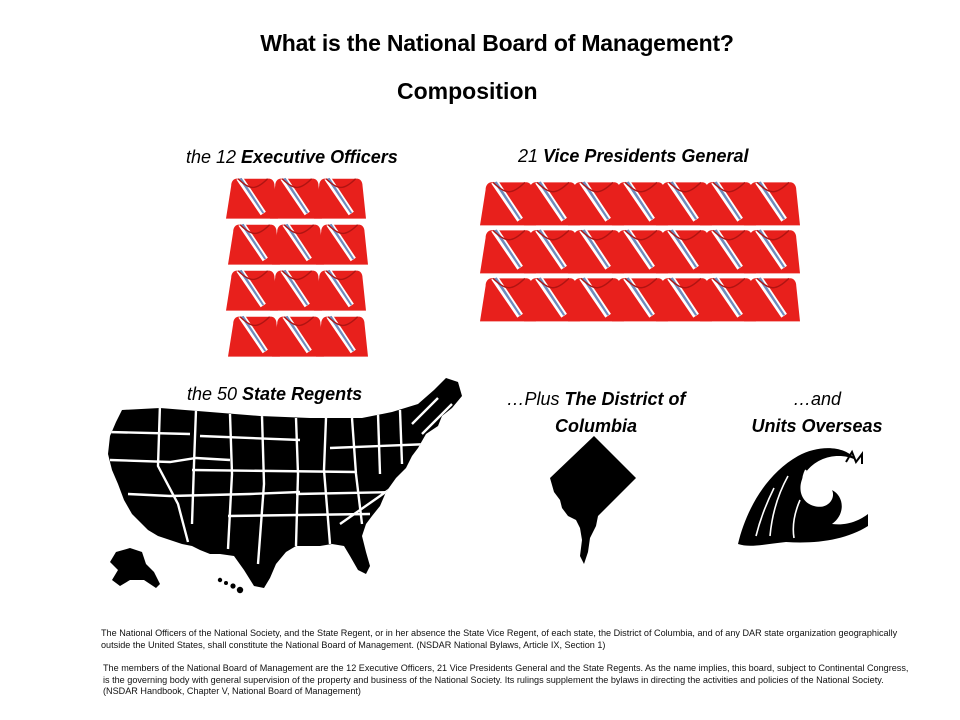 Image resolution: width=960 pixels, height=720 pixels. What do you see at coordinates (817, 399) in the screenshot?
I see `overseas-prefix: …and` at bounding box center [817, 399].